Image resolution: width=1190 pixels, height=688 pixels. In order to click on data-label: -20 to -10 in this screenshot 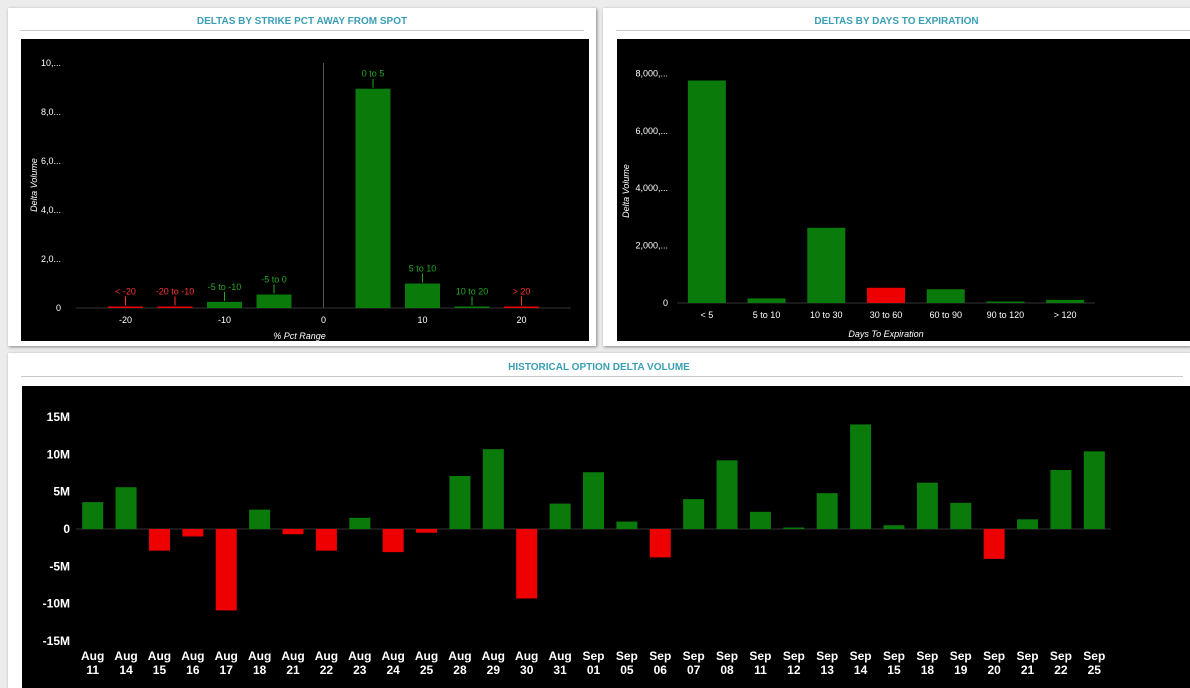, I will do `click(175, 292)`.